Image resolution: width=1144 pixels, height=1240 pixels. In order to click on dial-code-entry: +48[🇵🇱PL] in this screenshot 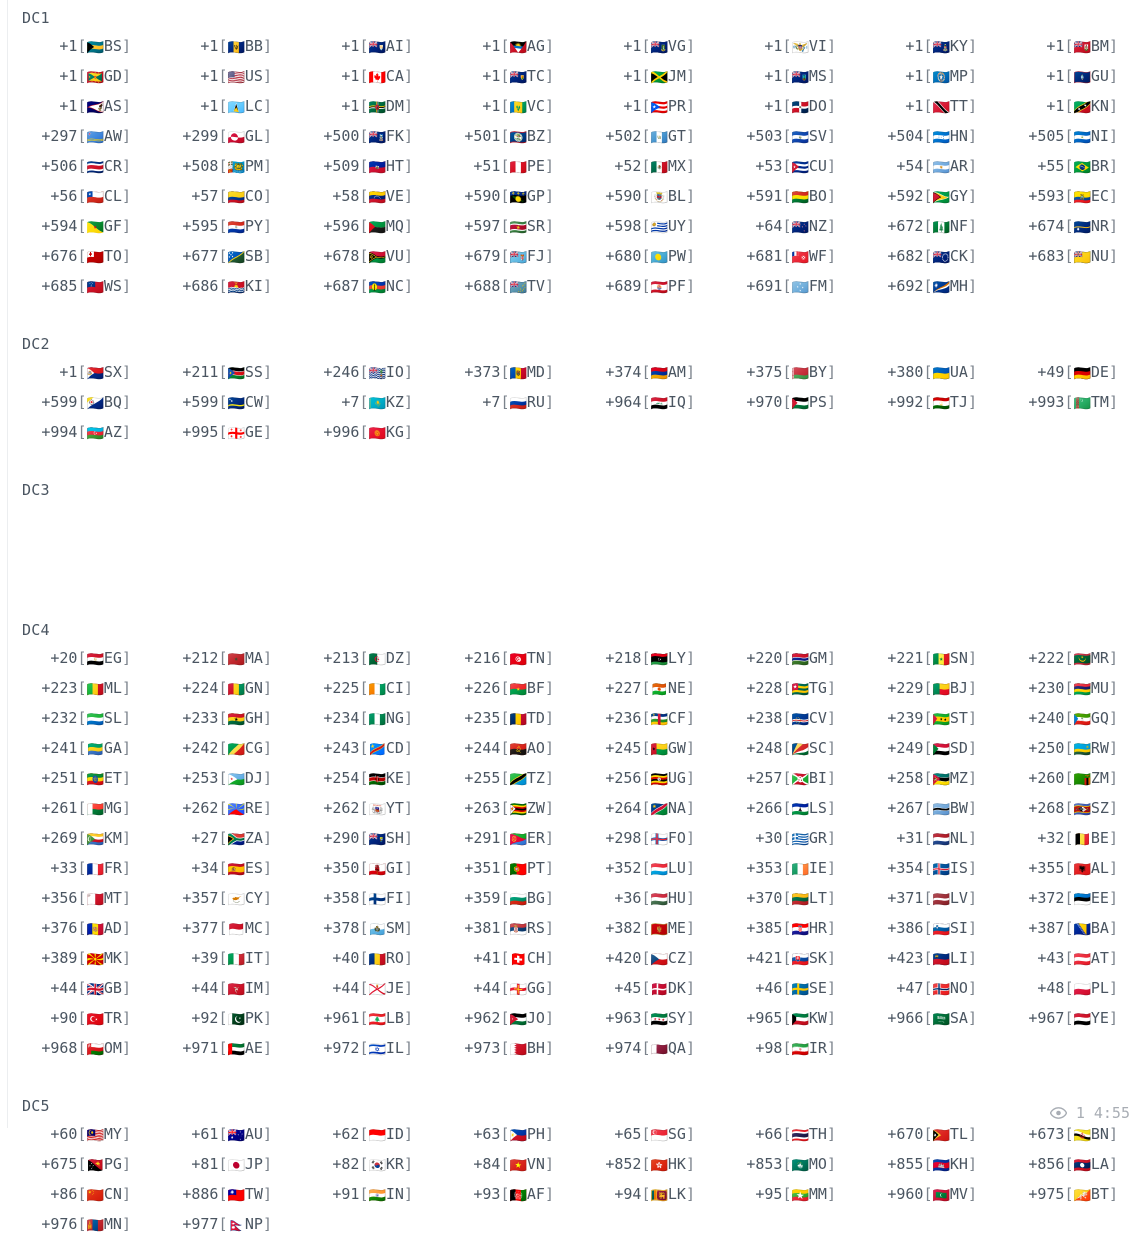, I will do `click(1069, 989)`.